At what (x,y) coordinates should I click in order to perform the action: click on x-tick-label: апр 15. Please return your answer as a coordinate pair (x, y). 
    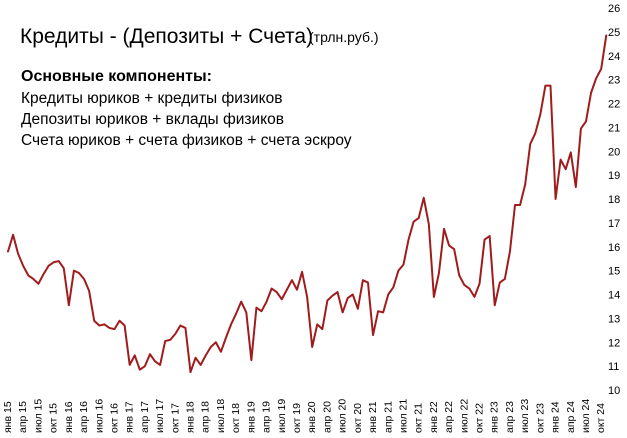
    Looking at the image, I should click on (23, 417).